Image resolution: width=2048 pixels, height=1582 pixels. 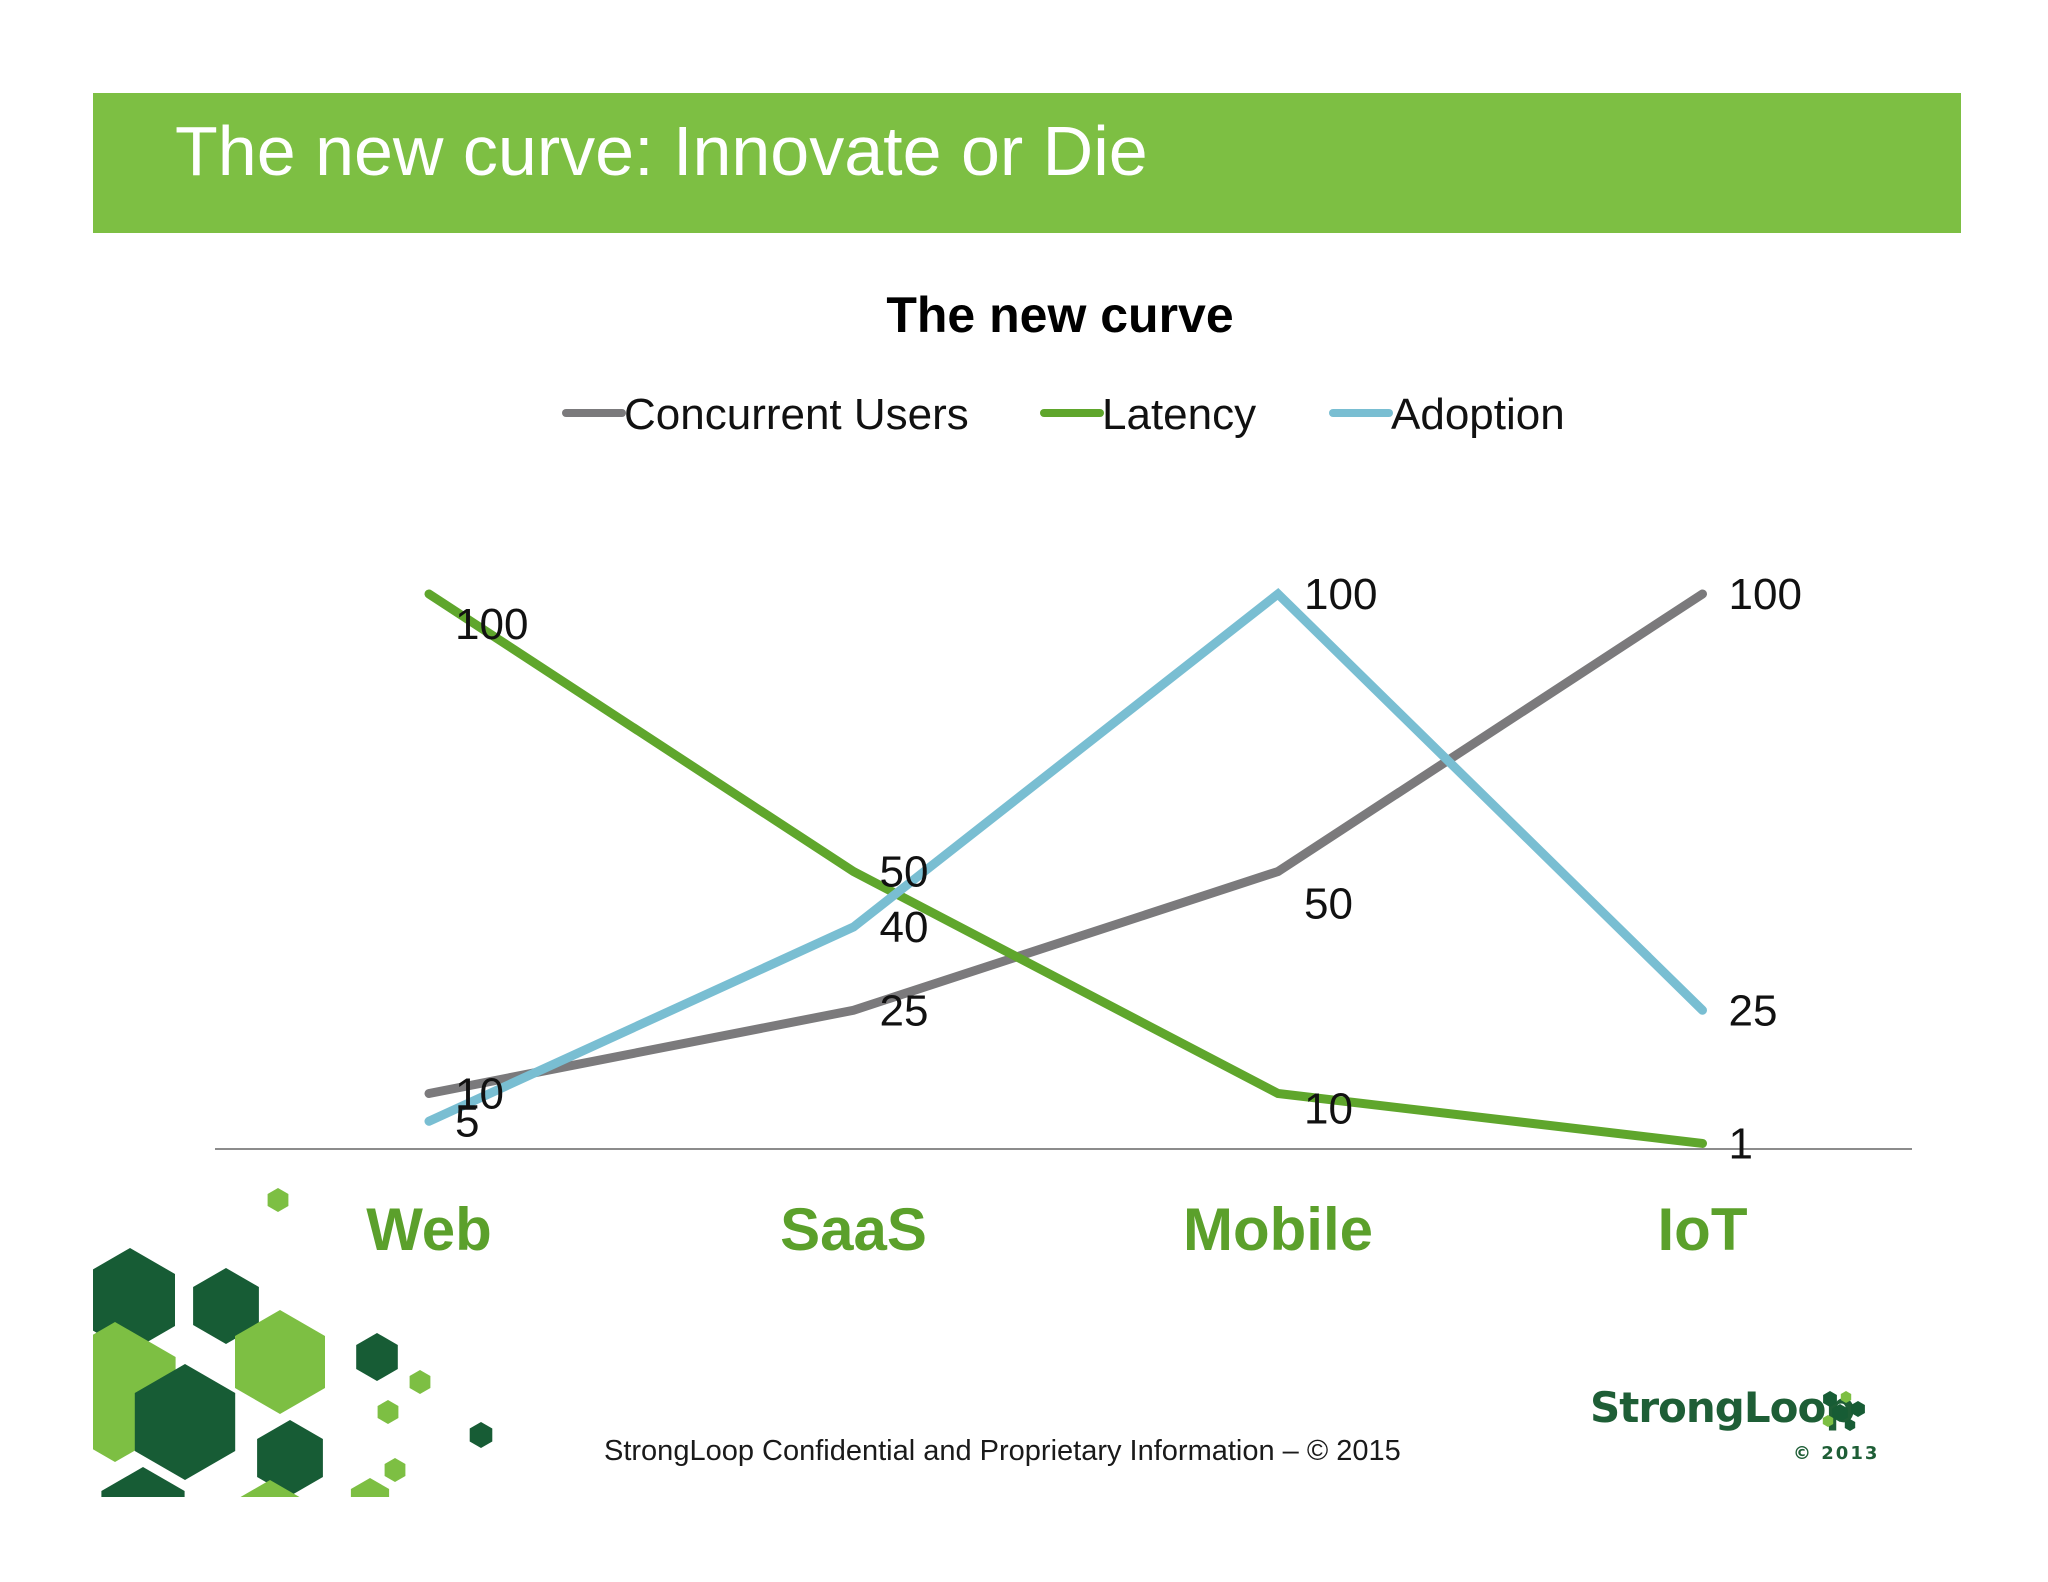 I want to click on category-label-saas: SaaS, so click(x=853, y=1229).